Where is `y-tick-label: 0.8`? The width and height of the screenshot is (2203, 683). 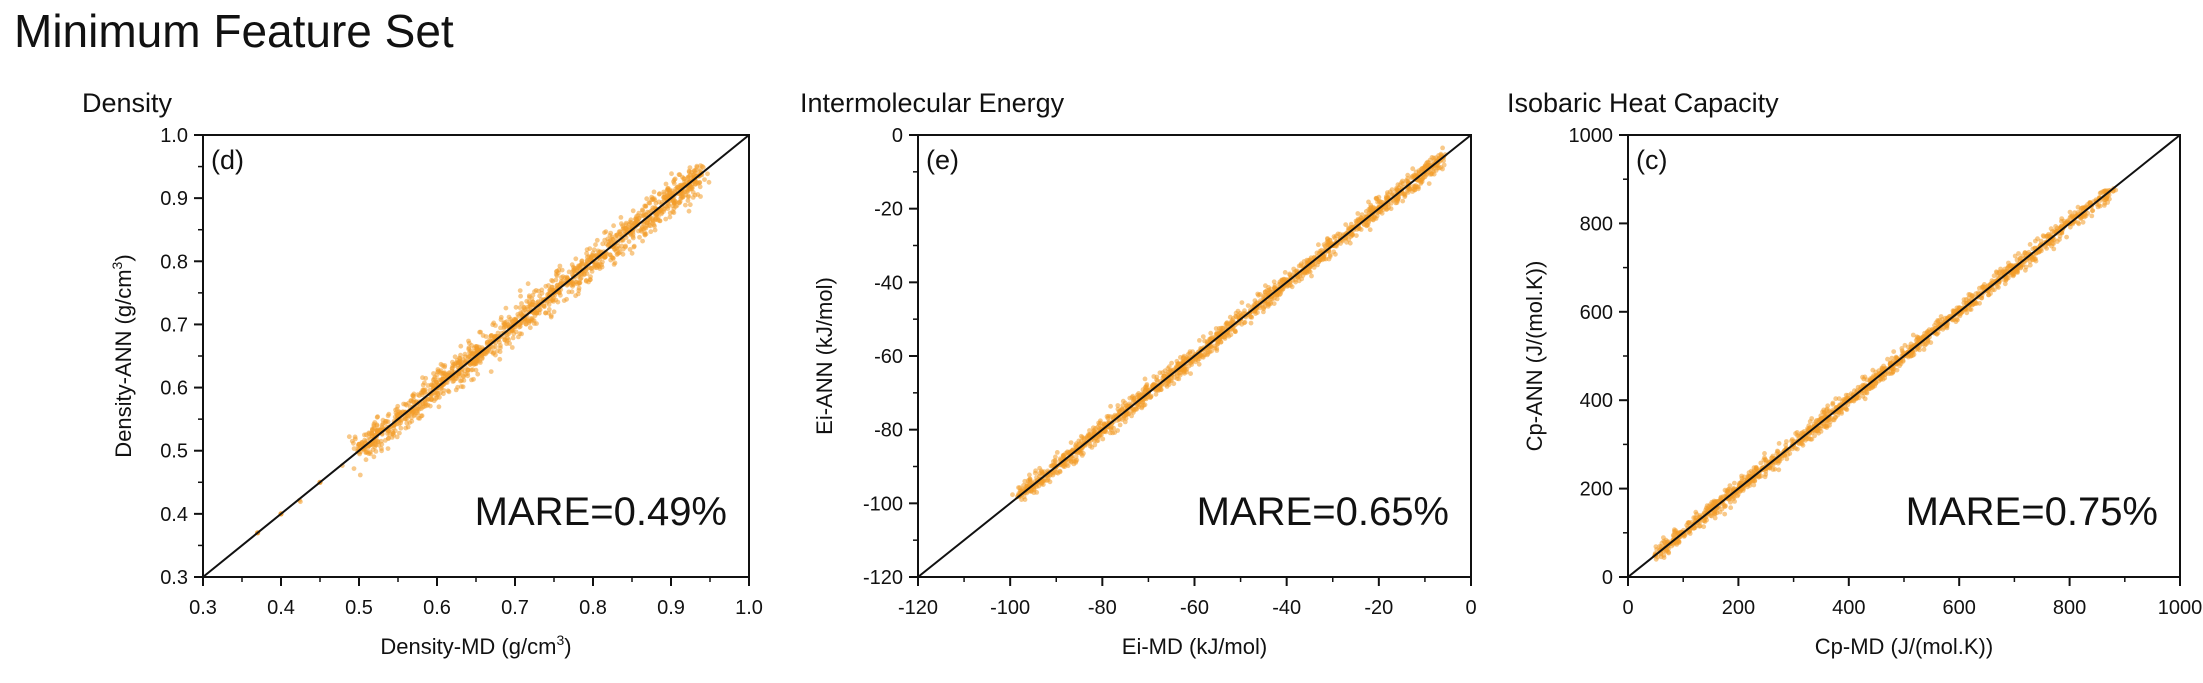 y-tick-label: 0.8 is located at coordinates (174, 262).